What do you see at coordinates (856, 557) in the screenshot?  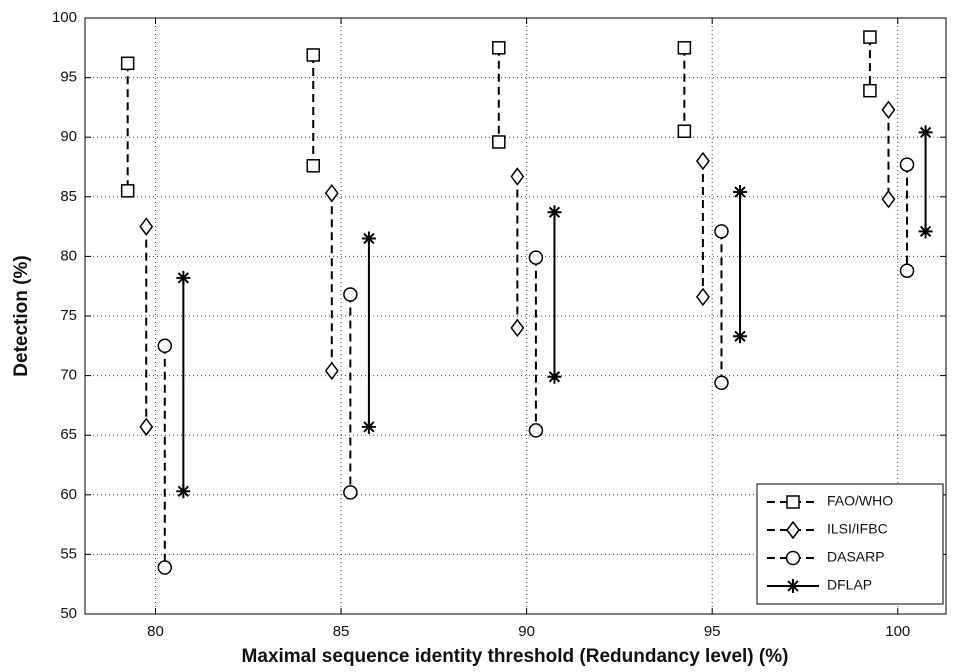 I see `legend-label: DASARP` at bounding box center [856, 557].